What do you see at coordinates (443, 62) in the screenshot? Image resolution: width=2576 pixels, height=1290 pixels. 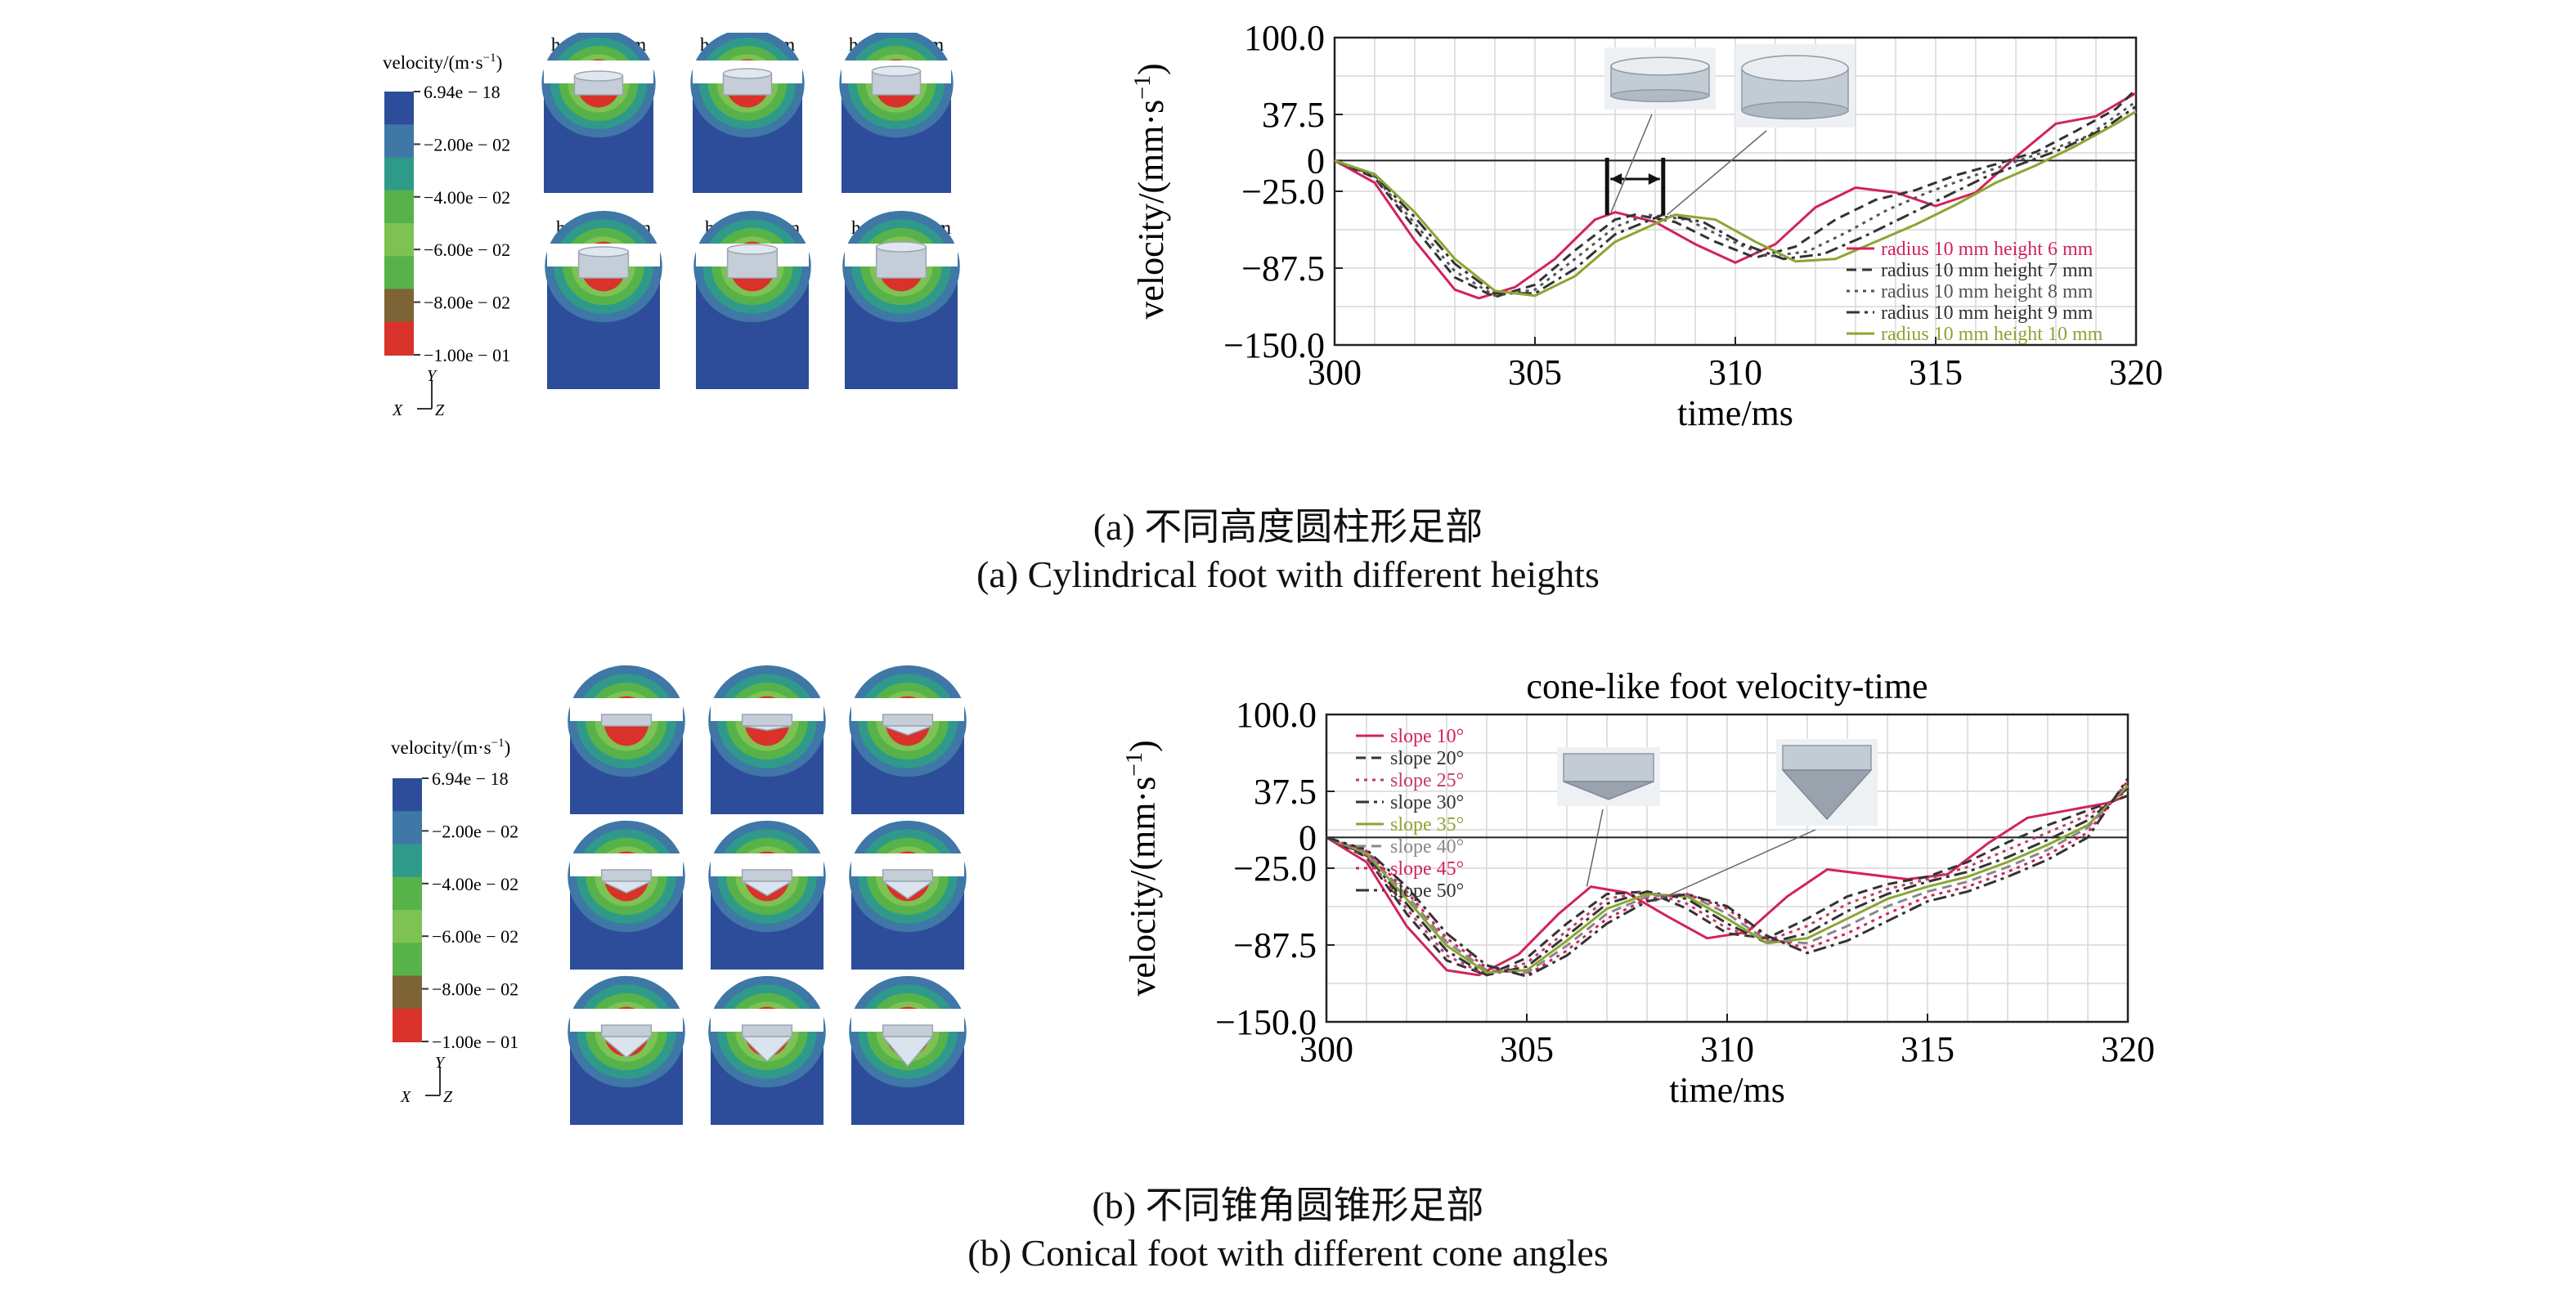 I see `colorbar-title-a: velocity/(m·s−1)` at bounding box center [443, 62].